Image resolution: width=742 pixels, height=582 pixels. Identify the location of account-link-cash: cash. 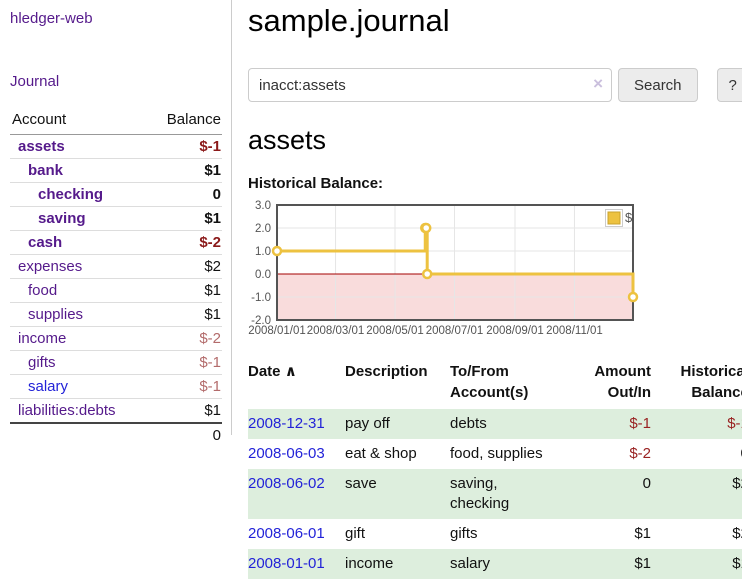
(45, 242).